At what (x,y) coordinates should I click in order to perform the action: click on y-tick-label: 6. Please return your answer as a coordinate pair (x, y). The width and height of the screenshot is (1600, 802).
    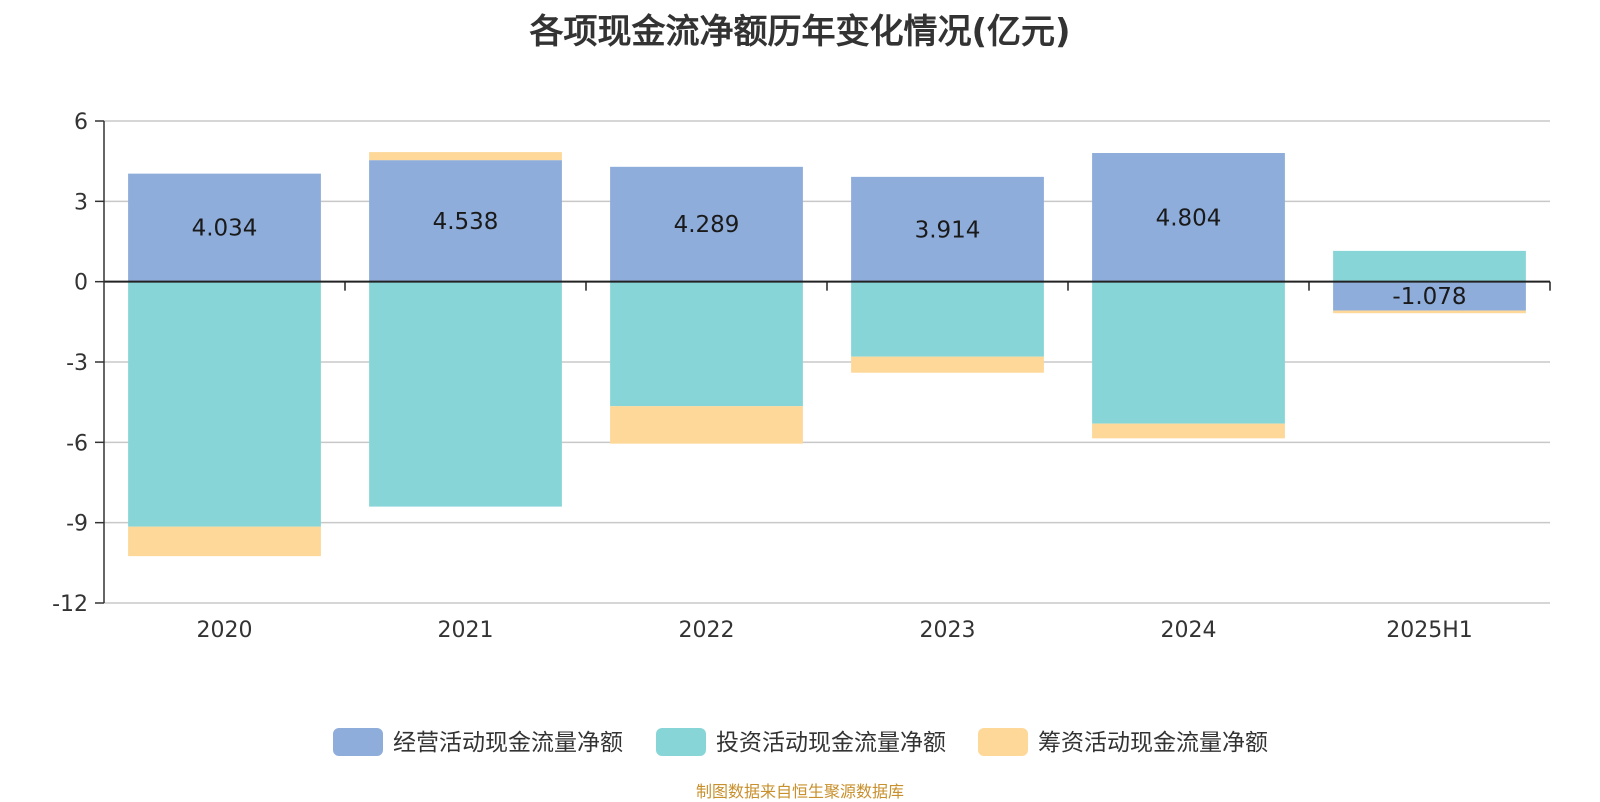
    Looking at the image, I should click on (81, 122).